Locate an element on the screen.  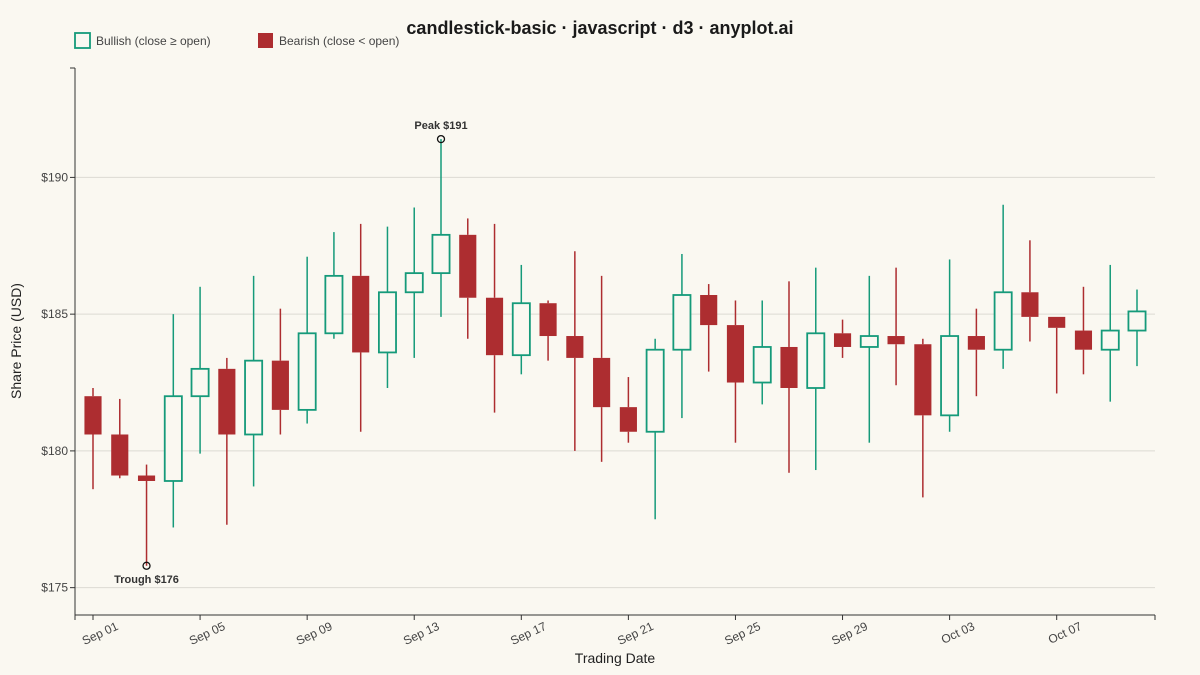
x-tick-label: Sep 29 is located at coordinates (849, 633).